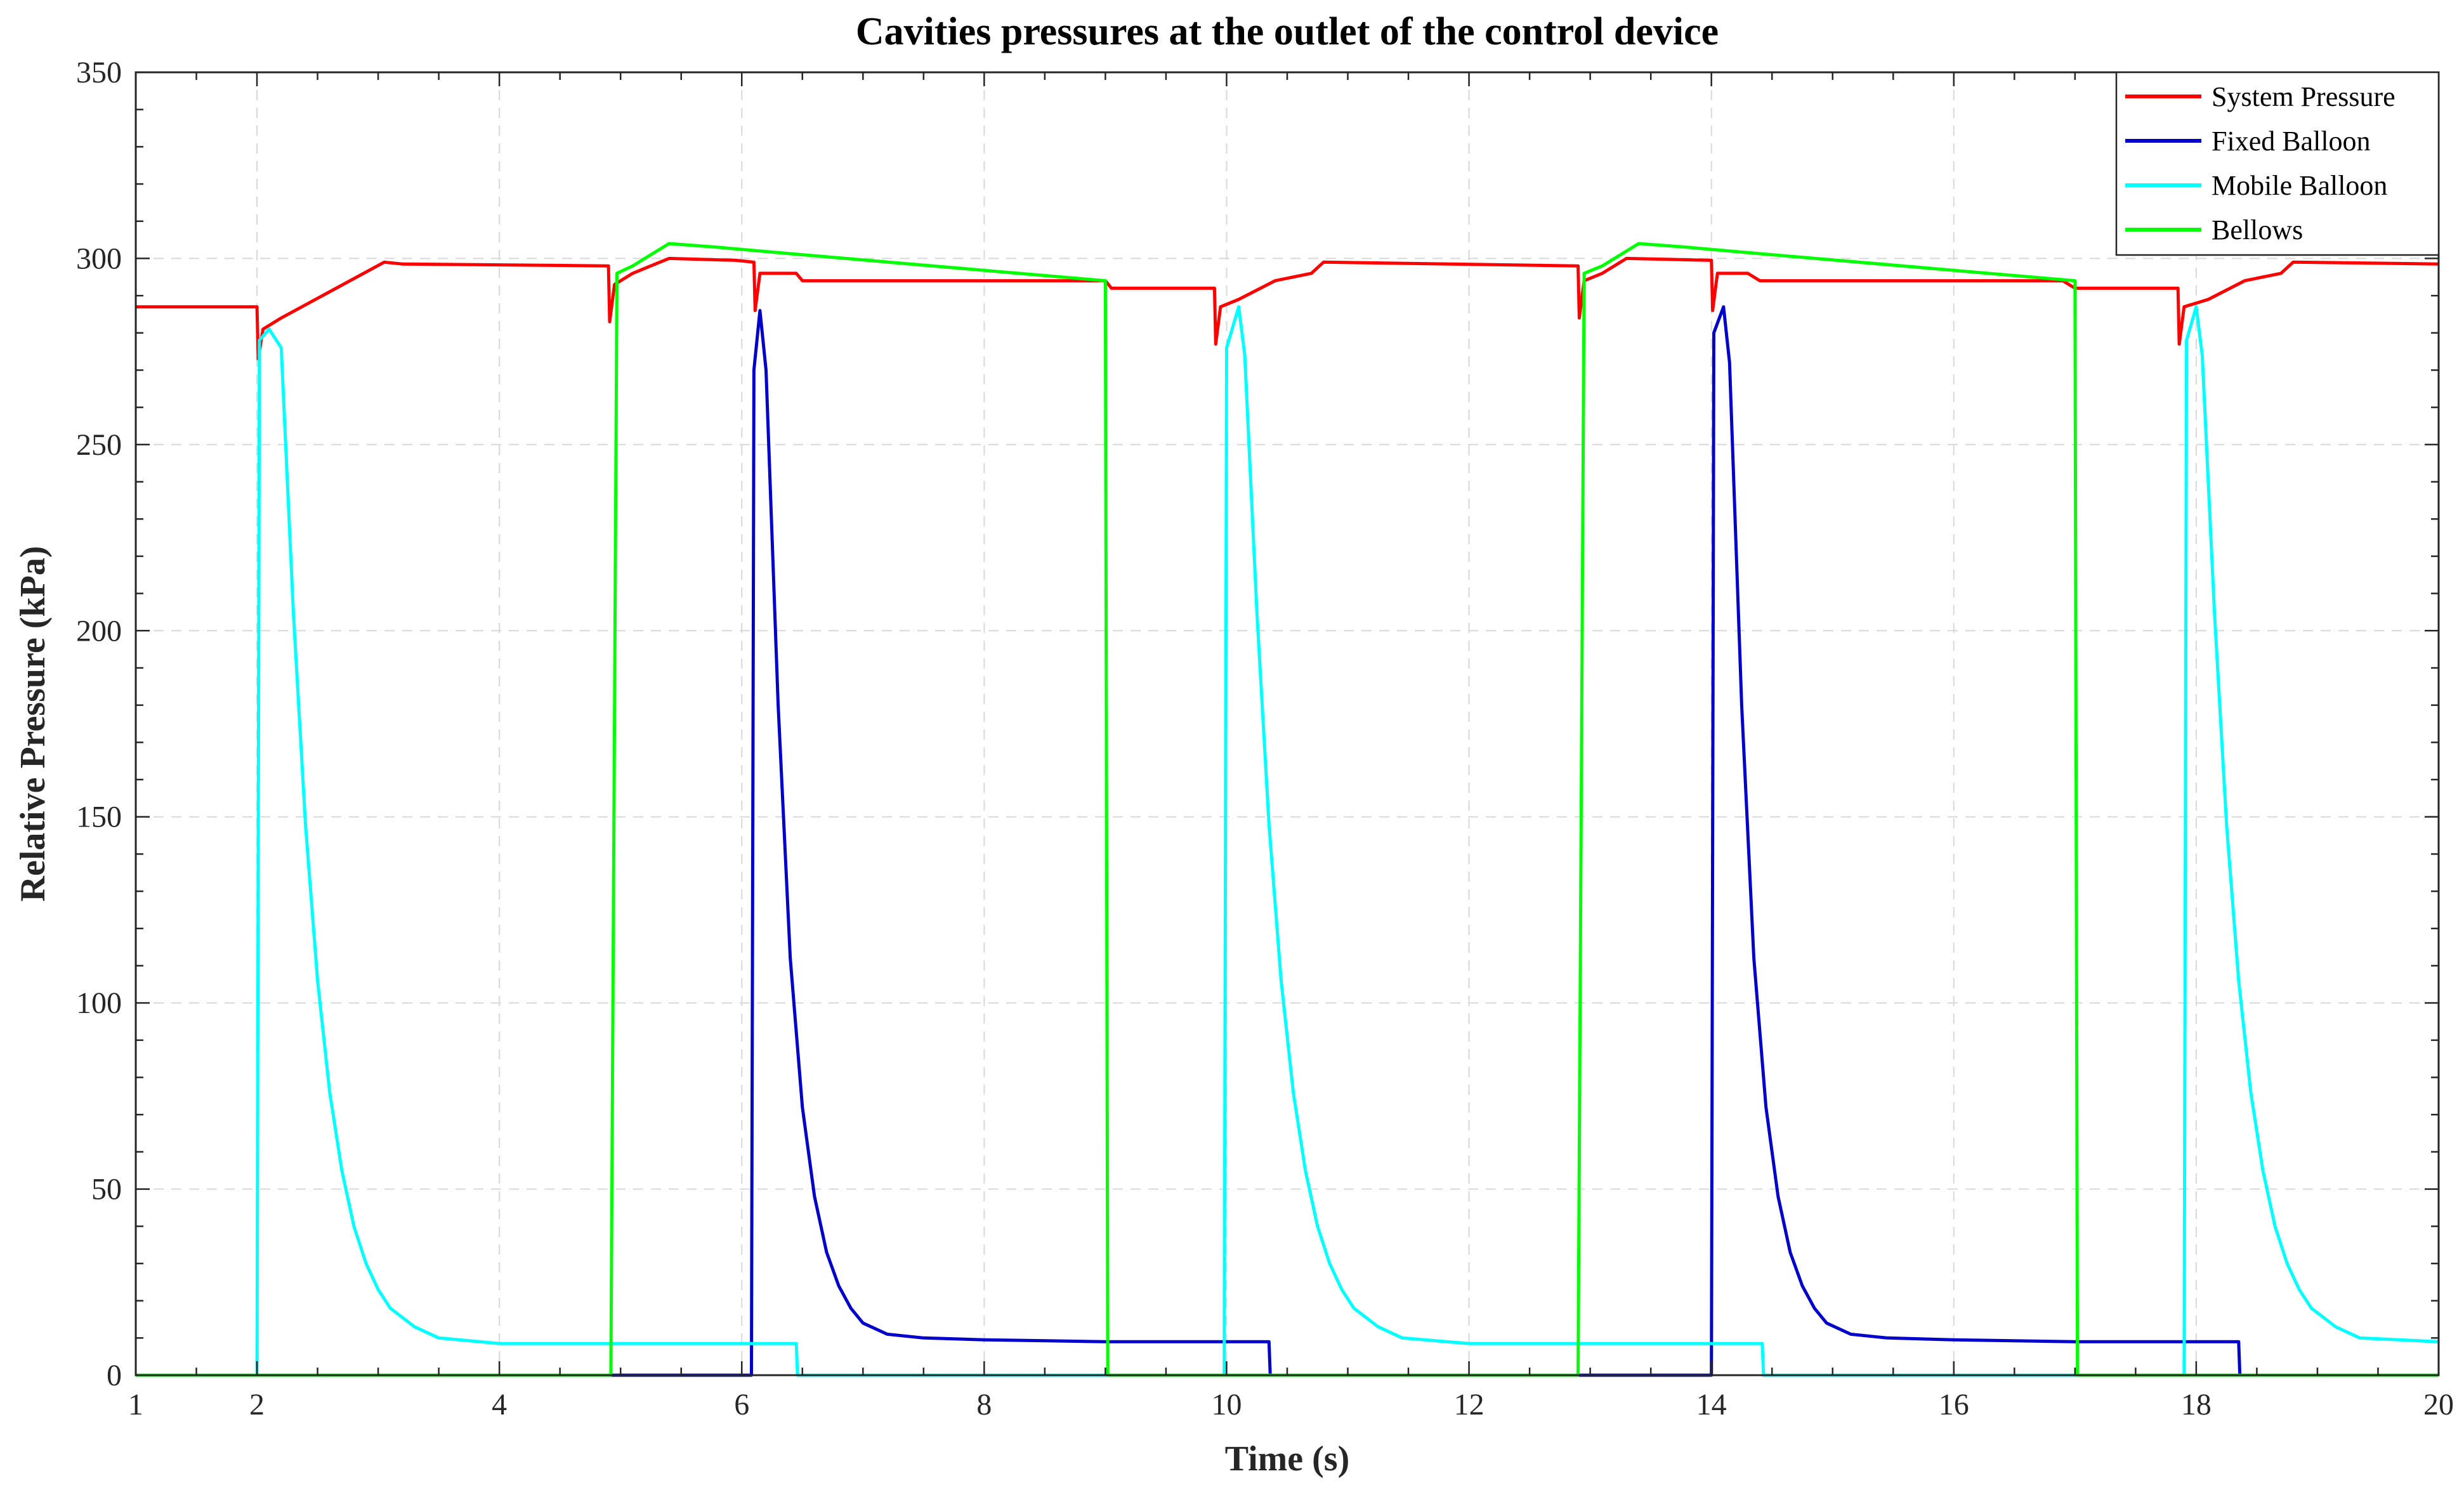 The image size is (2464, 1490). Describe the element at coordinates (2299, 185) in the screenshot. I see `legend-label: Mobile Balloon` at that location.